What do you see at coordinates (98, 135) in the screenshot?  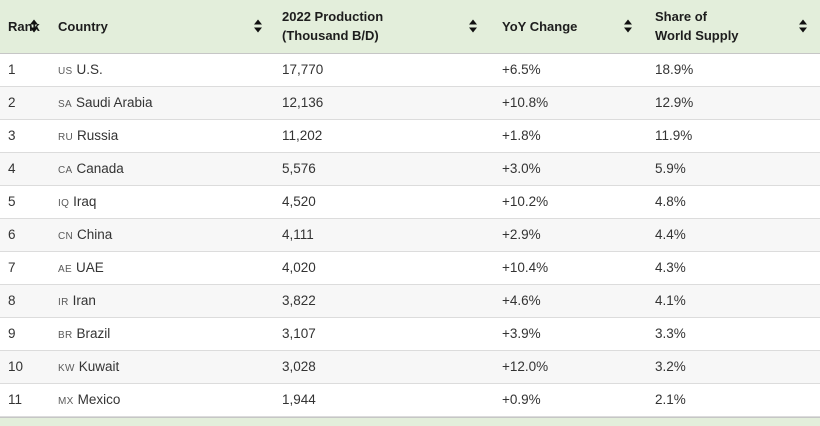 I see `country-name: Russia` at bounding box center [98, 135].